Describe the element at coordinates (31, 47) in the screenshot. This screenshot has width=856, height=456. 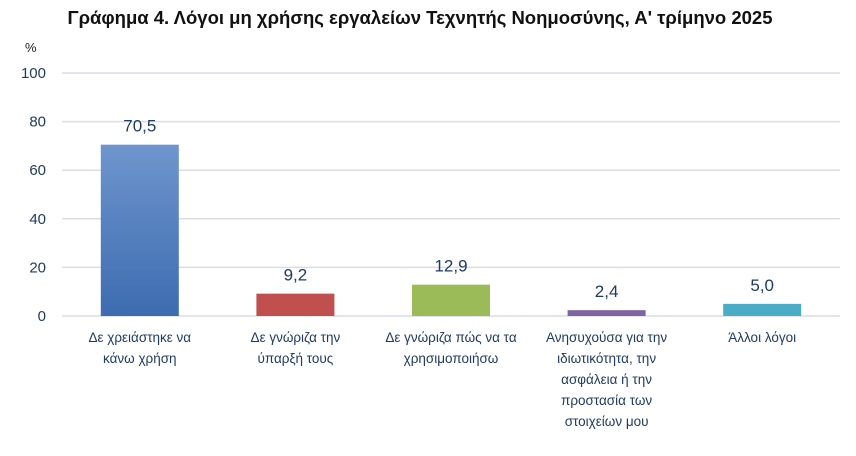
I see `y-axis-label: %` at that location.